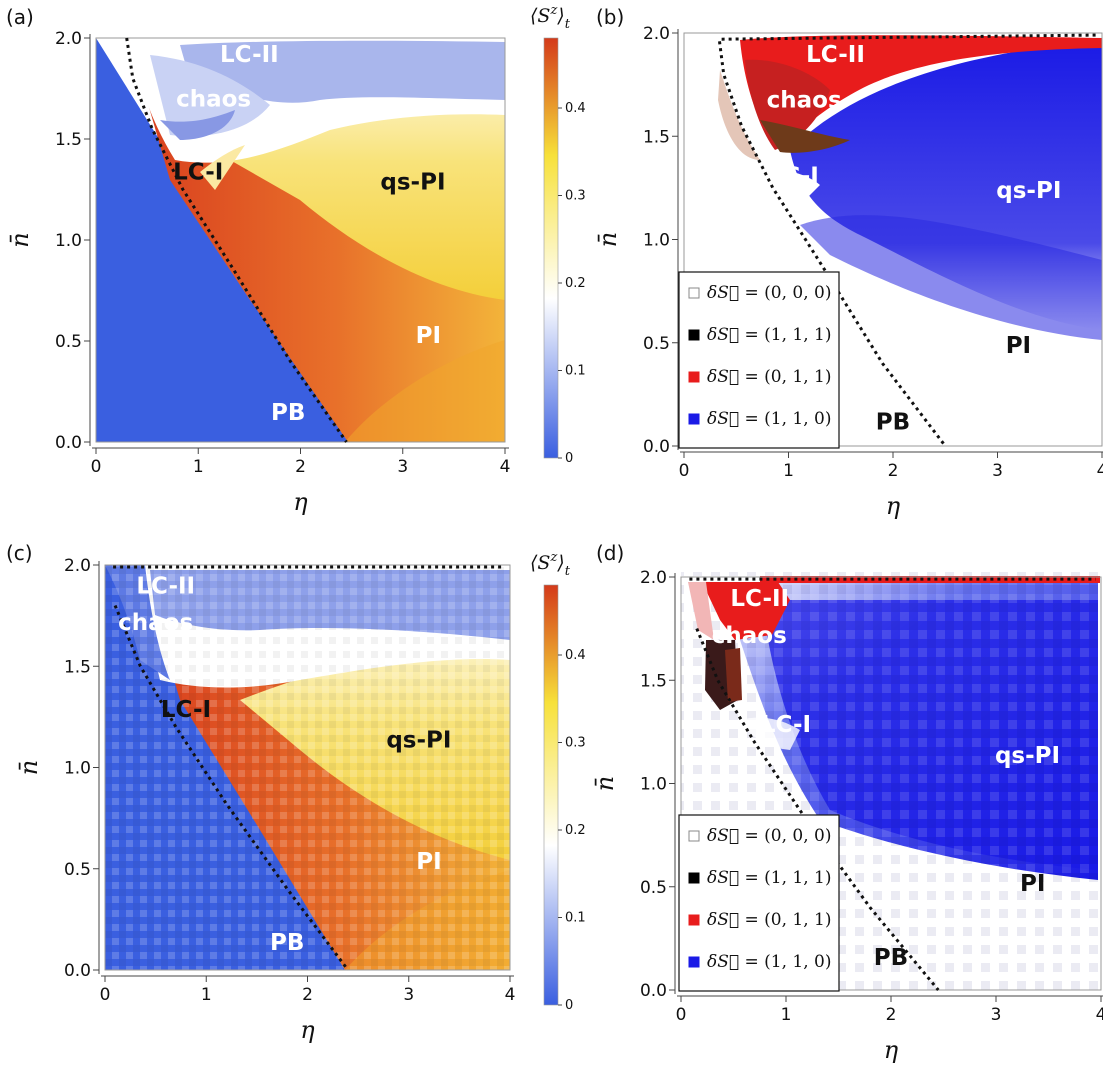  Describe the element at coordinates (788, 962) in the screenshot. I see `legend-label: = (1, 1, 0)` at that location.